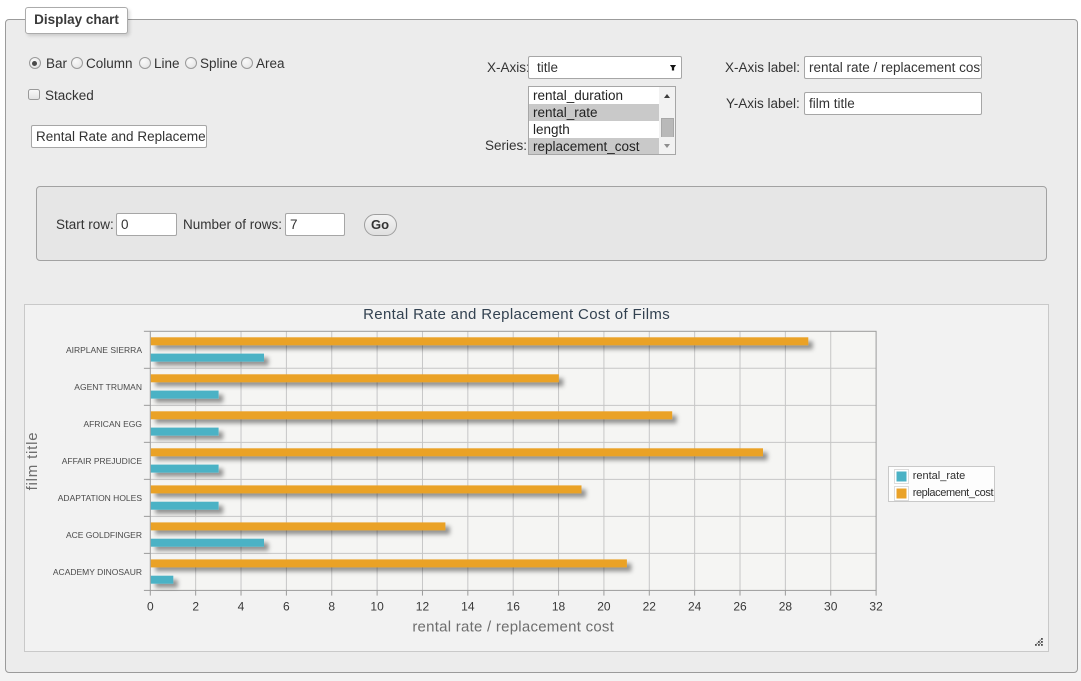  I want to click on svg-text: 28, so click(786, 607).